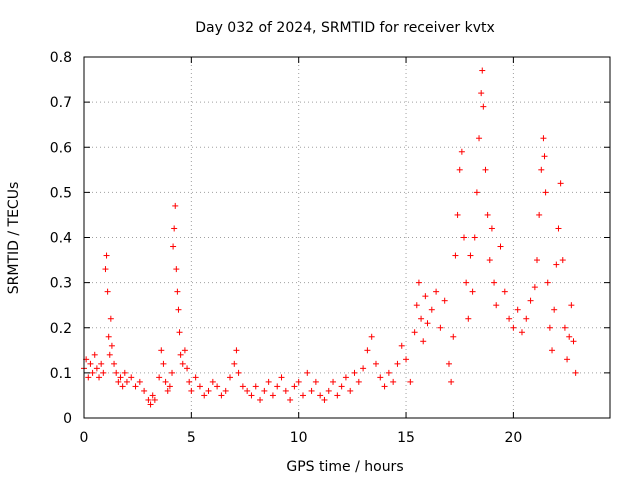 This screenshot has width=640, height=480. I want to click on x-tick-label: 15, so click(406, 438).